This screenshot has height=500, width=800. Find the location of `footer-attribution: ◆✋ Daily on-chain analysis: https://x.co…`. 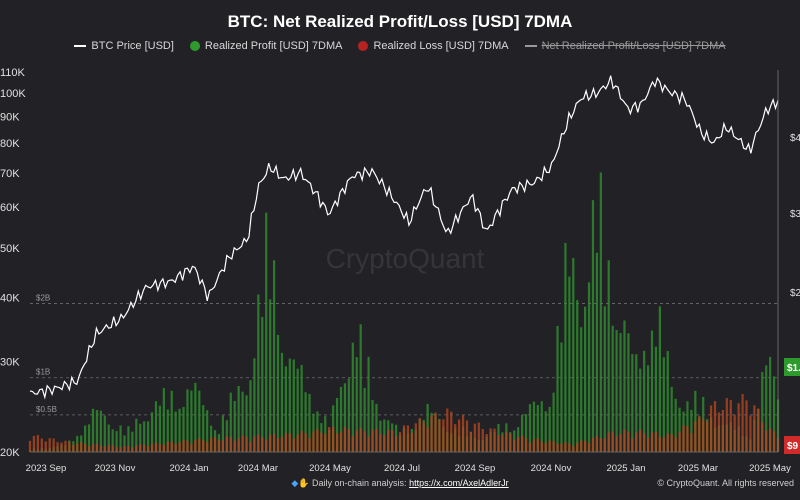

footer-attribution: ◆✋ Daily on-chain analysis: https://x.co… is located at coordinates (400, 483).